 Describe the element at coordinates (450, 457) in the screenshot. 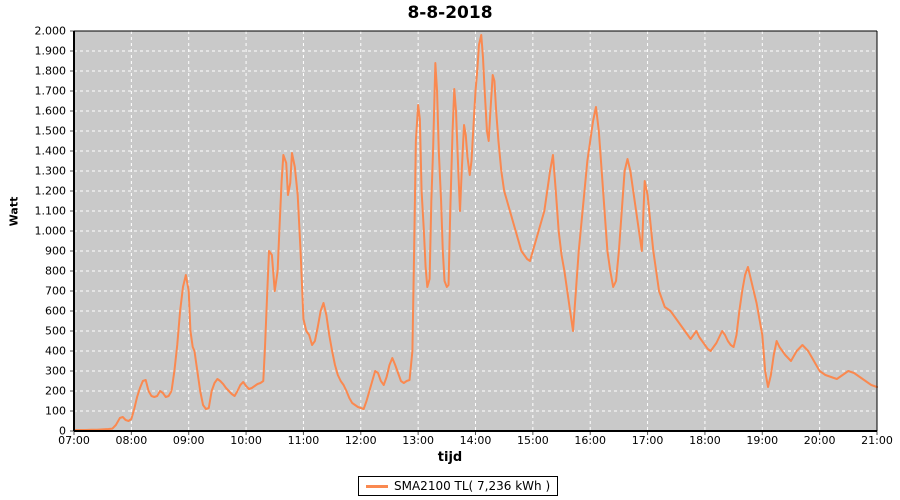

I see `x-axis-title: tijd` at that location.